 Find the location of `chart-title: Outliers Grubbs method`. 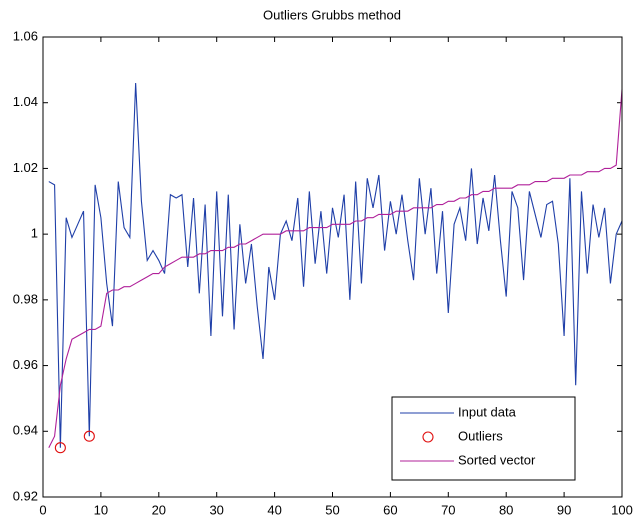

chart-title: Outliers Grubbs method is located at coordinates (332, 14).